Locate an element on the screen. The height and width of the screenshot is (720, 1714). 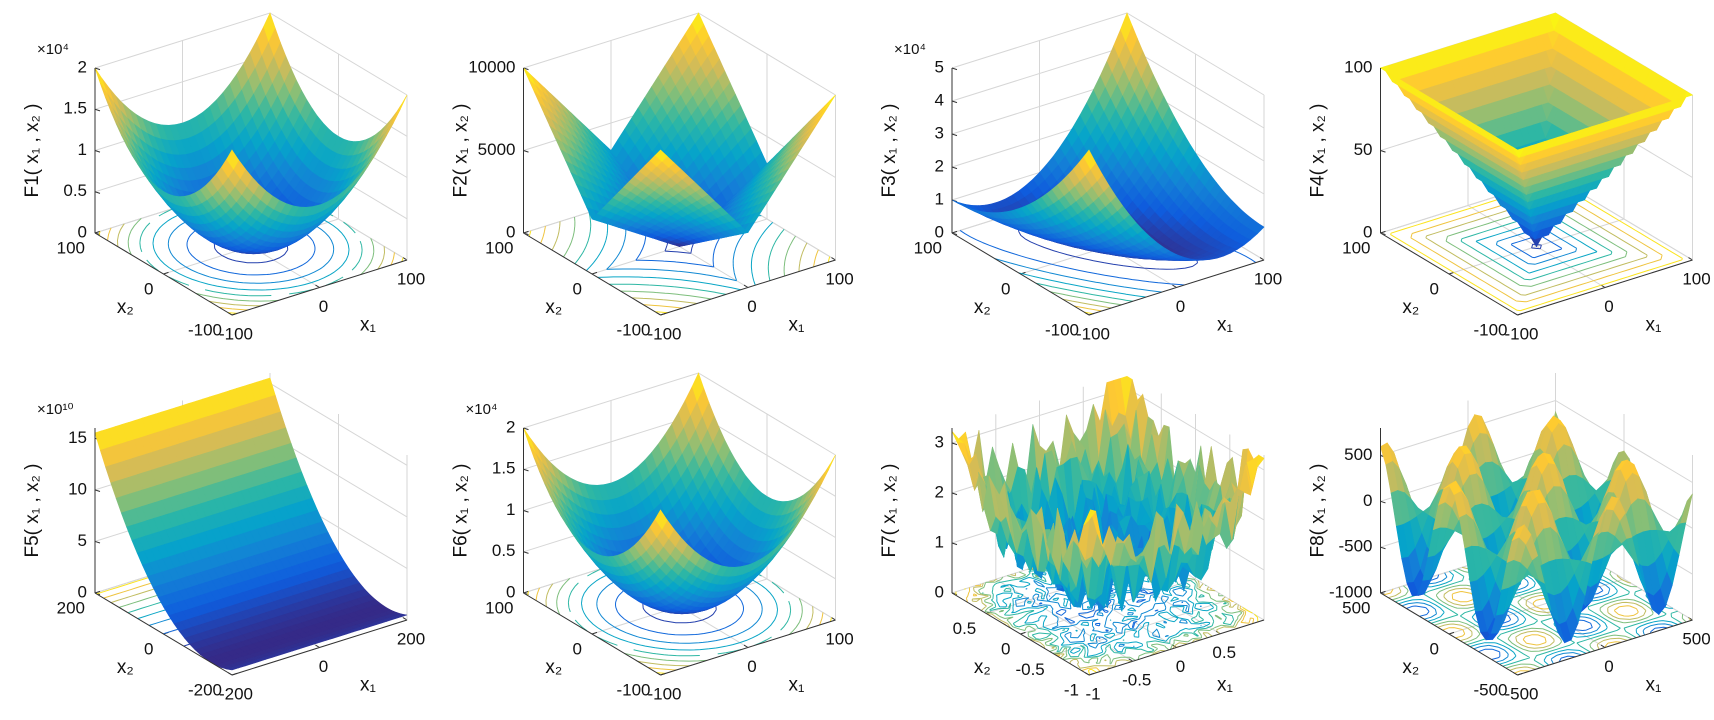
grid-line is located at coordinates (679, 164).